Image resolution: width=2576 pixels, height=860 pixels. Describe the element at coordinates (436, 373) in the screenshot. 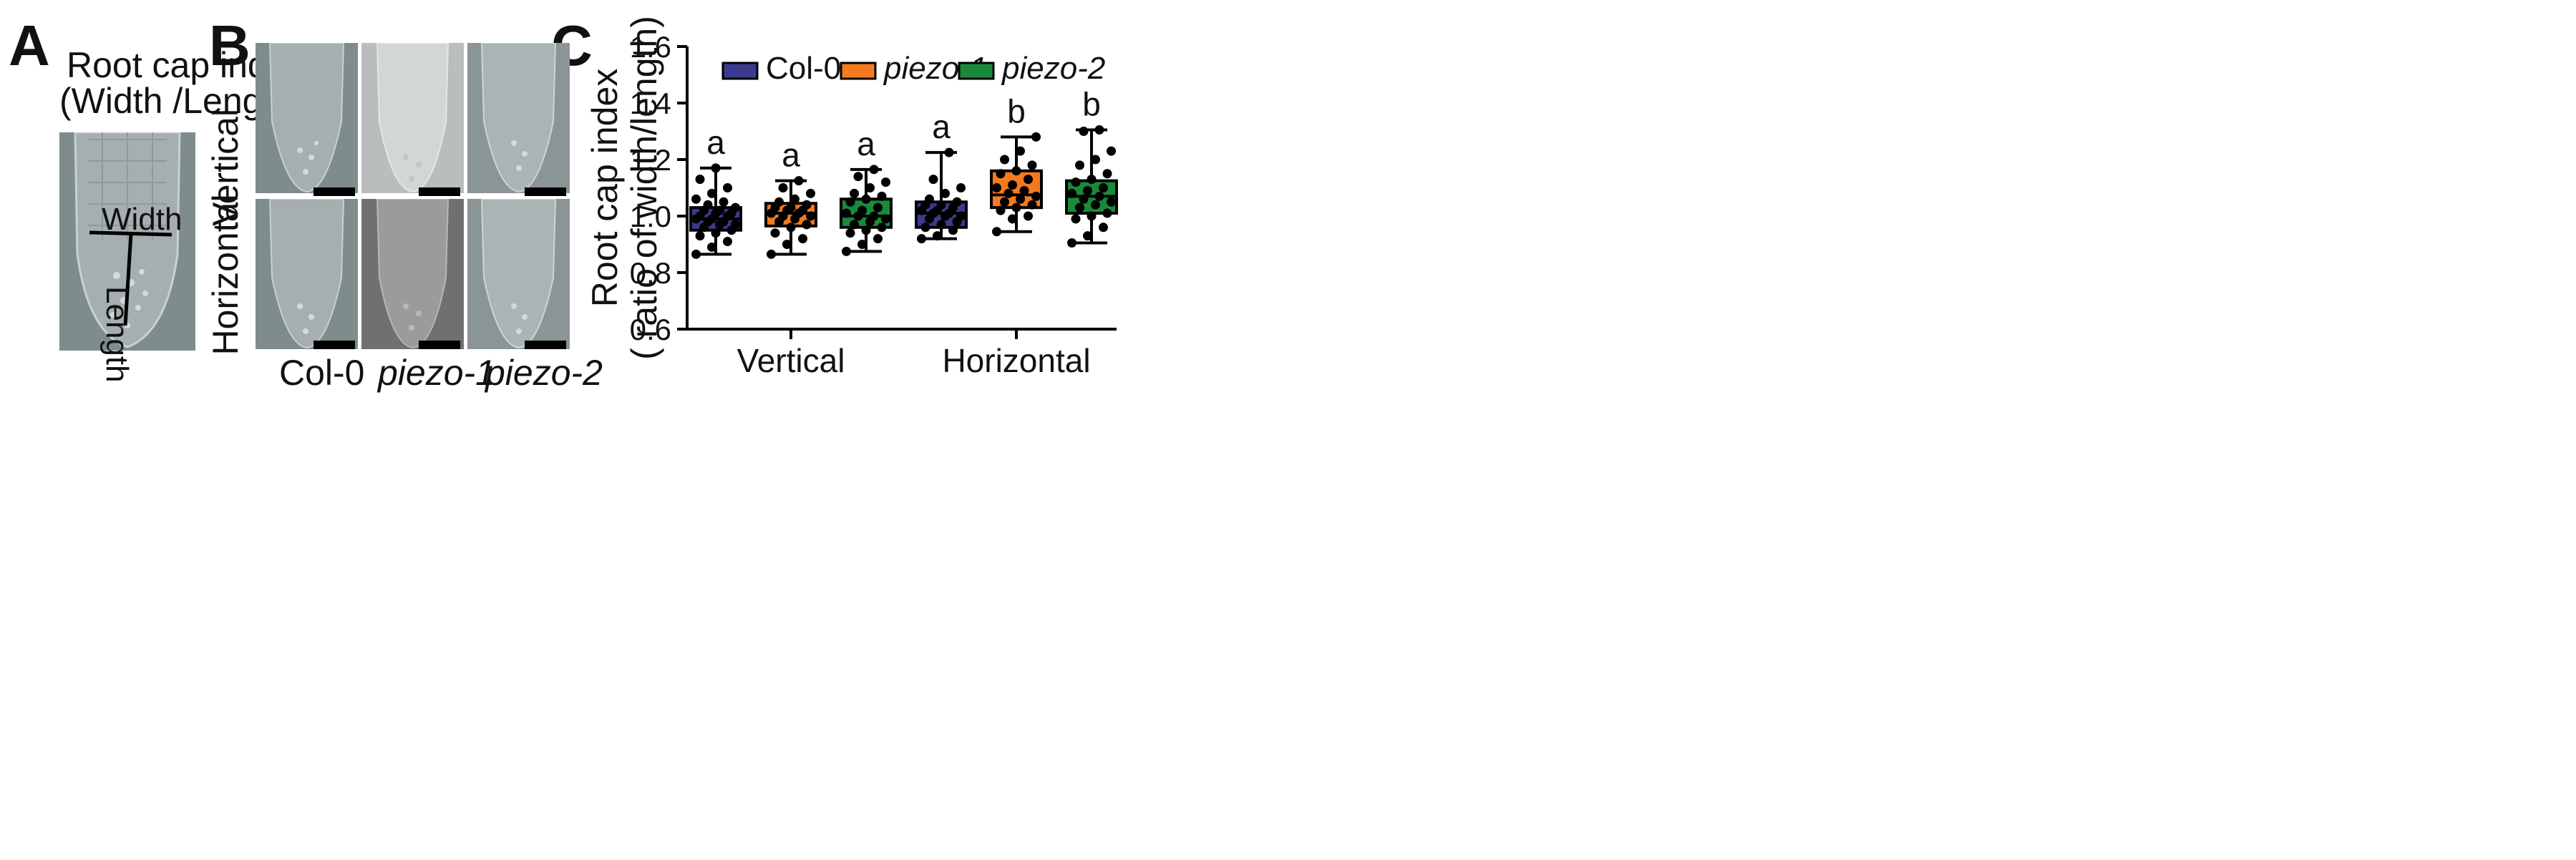

I see `panel-b-col-label-piezo1: piezo-1` at that location.